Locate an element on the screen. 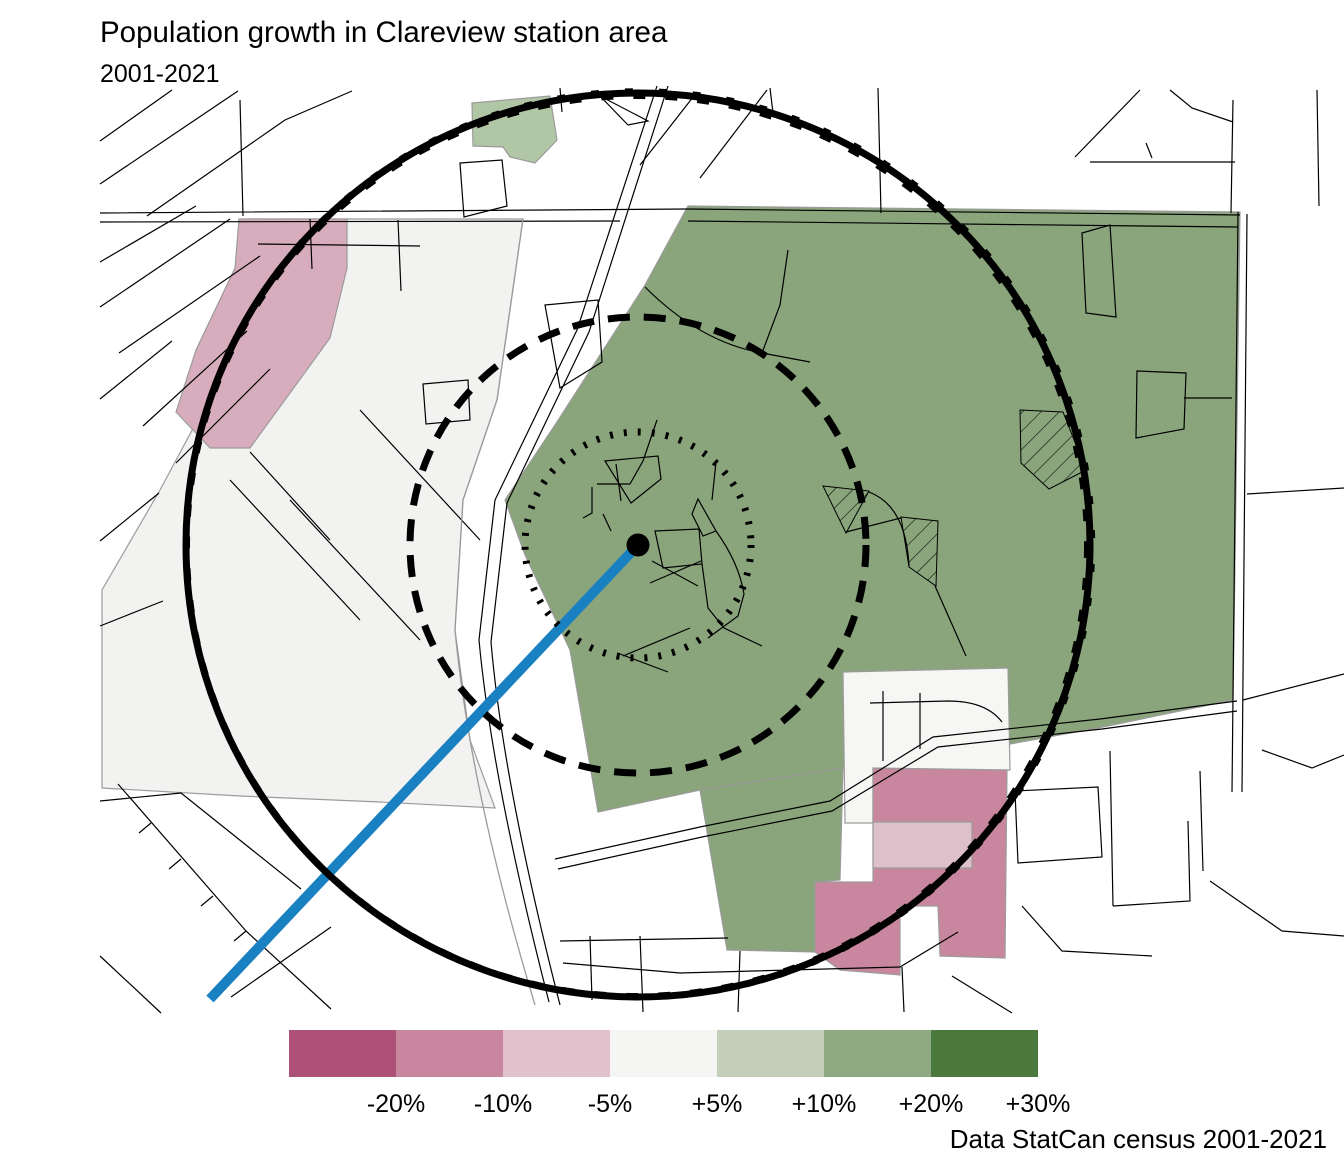  data-attribution: Data StatCan census 2001-2021 is located at coordinates (1138, 1138).